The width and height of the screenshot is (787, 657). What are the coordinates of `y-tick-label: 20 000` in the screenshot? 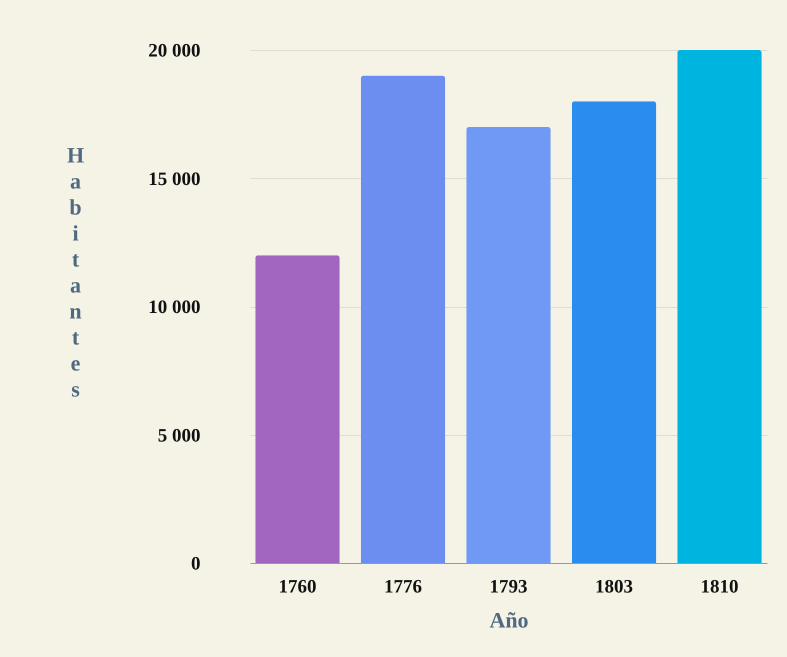 It's located at (174, 51).